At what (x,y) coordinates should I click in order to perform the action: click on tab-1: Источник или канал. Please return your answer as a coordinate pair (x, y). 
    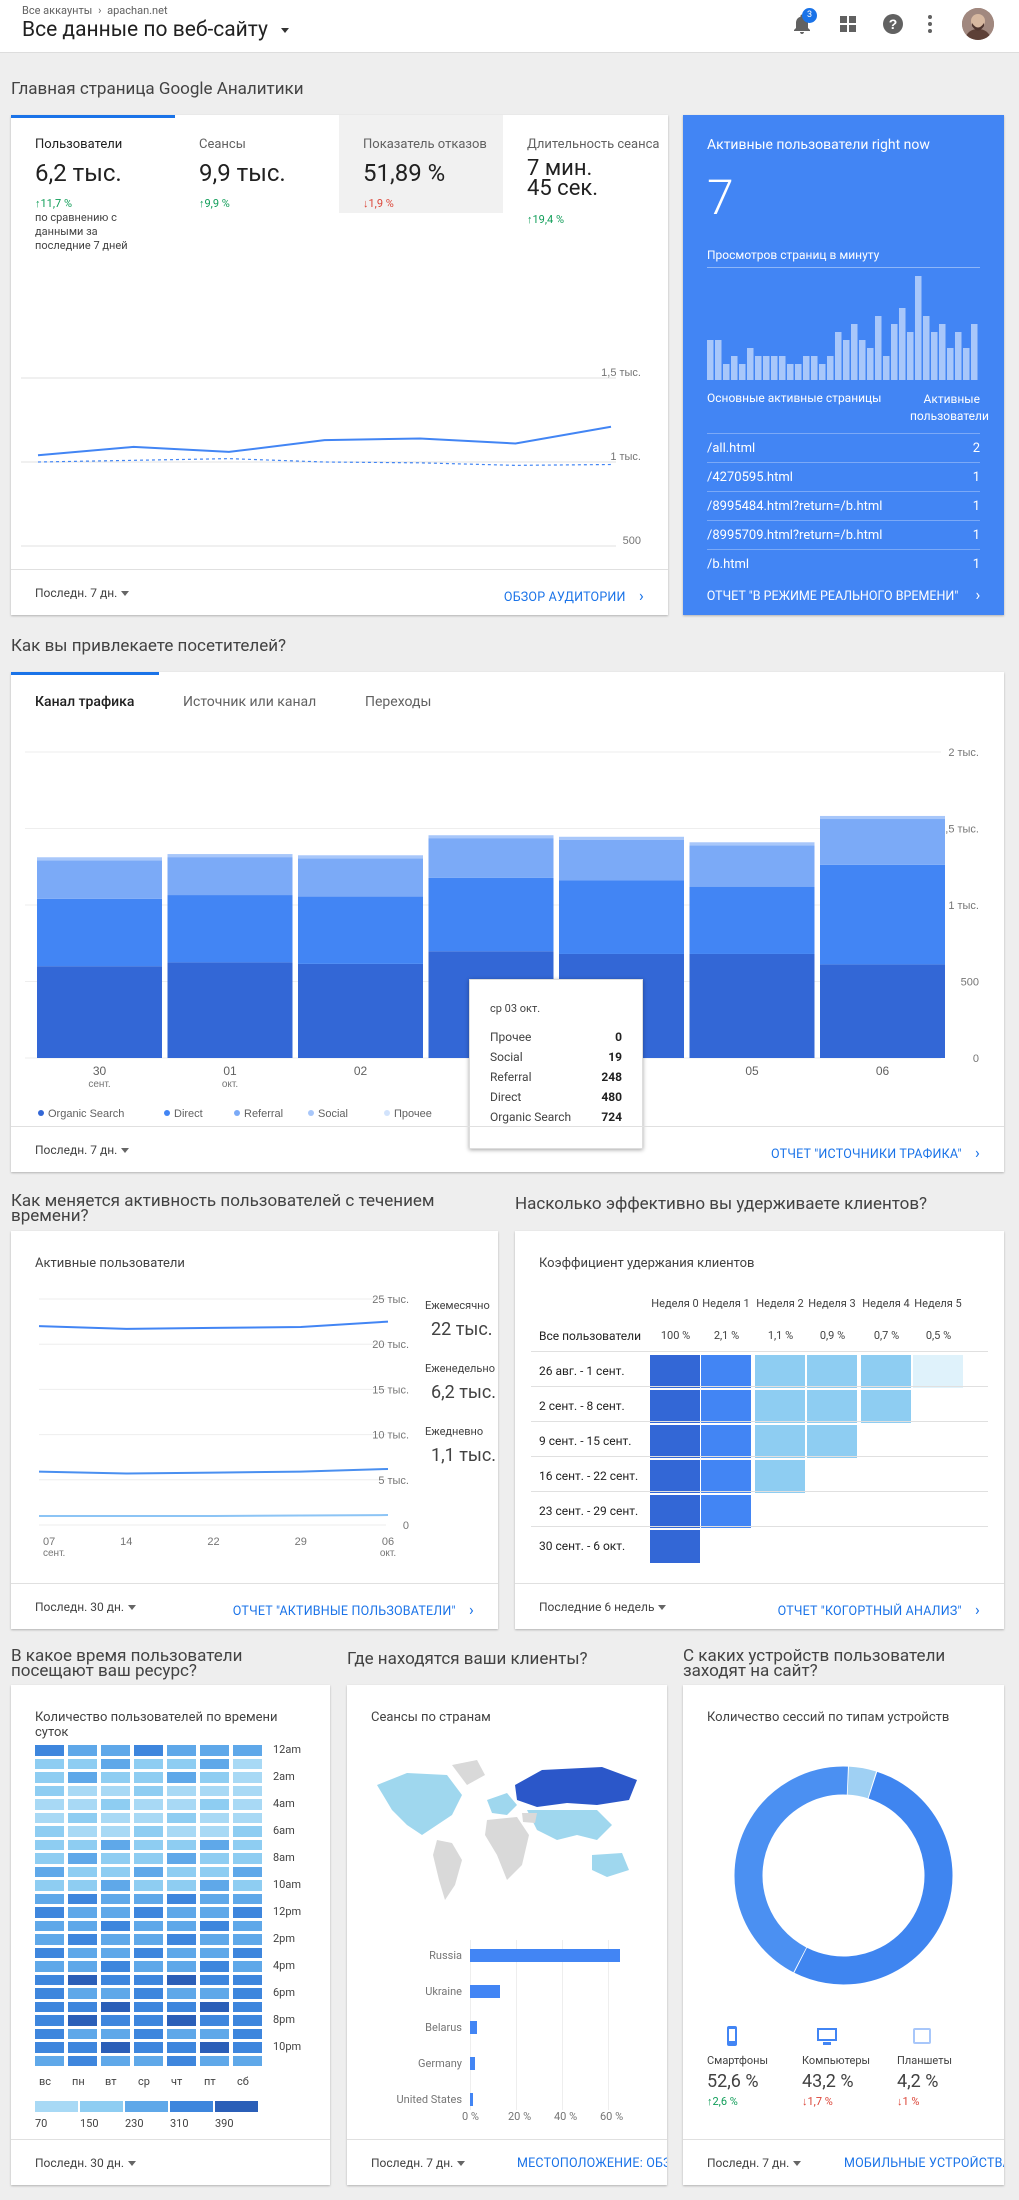
    Looking at the image, I should click on (250, 702).